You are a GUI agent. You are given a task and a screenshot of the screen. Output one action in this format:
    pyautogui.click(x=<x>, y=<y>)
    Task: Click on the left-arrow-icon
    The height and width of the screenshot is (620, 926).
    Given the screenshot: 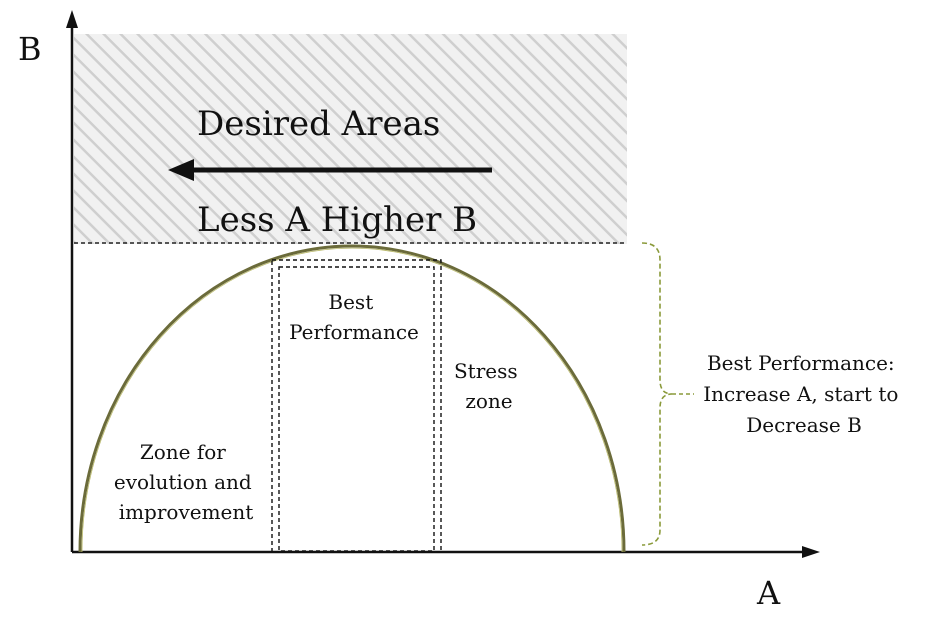 What is the action you would take?
    pyautogui.click(x=181, y=170)
    